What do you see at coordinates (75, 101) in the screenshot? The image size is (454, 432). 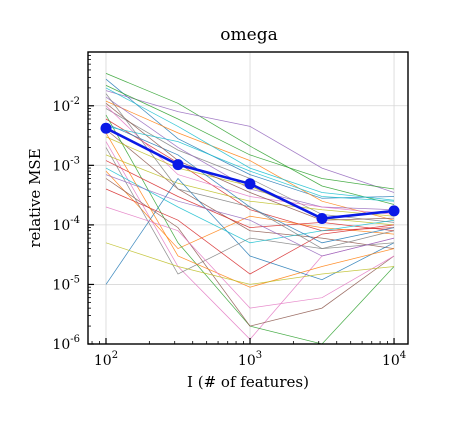 I see `y-tick-exp-0: -2` at bounding box center [75, 101].